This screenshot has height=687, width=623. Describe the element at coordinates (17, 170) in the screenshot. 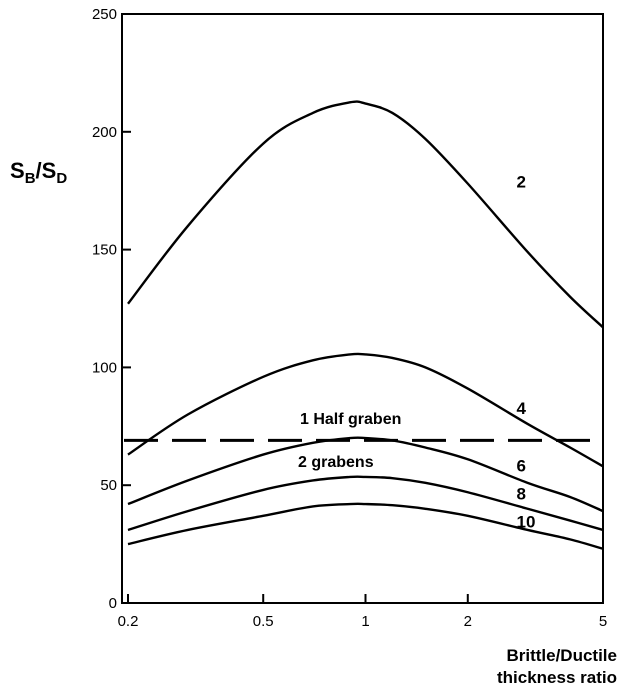

I see `y-axis-label-s: S` at that location.